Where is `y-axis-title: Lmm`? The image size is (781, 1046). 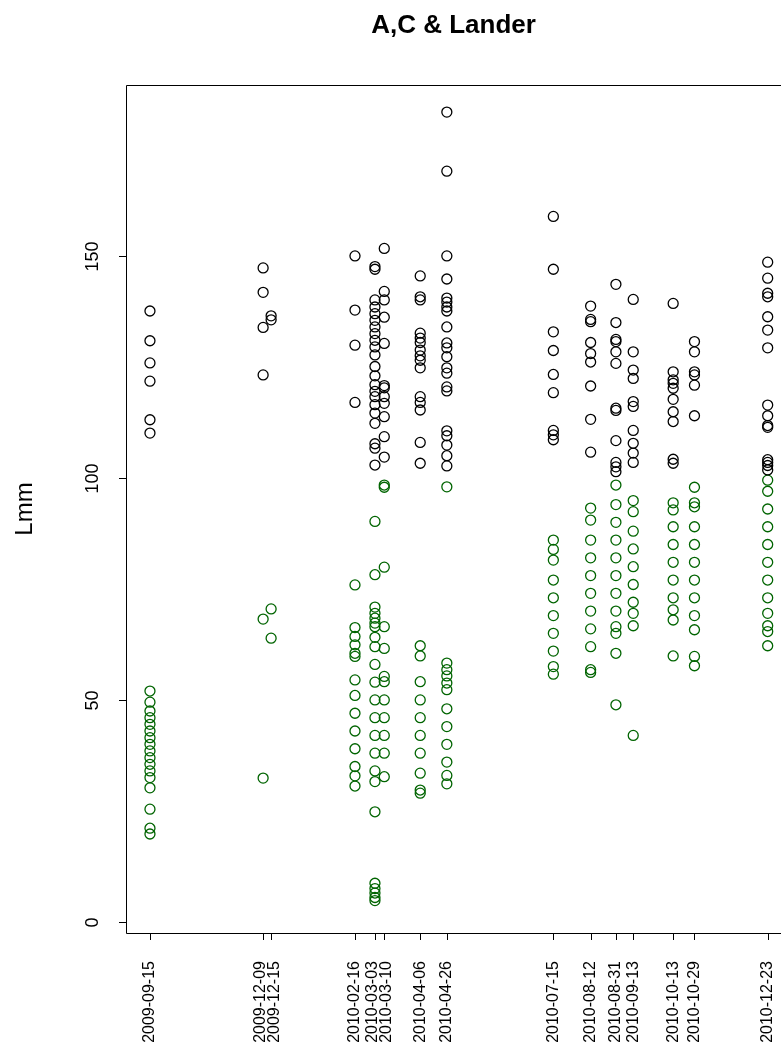 y-axis-title: Lmm is located at coordinates (23, 509).